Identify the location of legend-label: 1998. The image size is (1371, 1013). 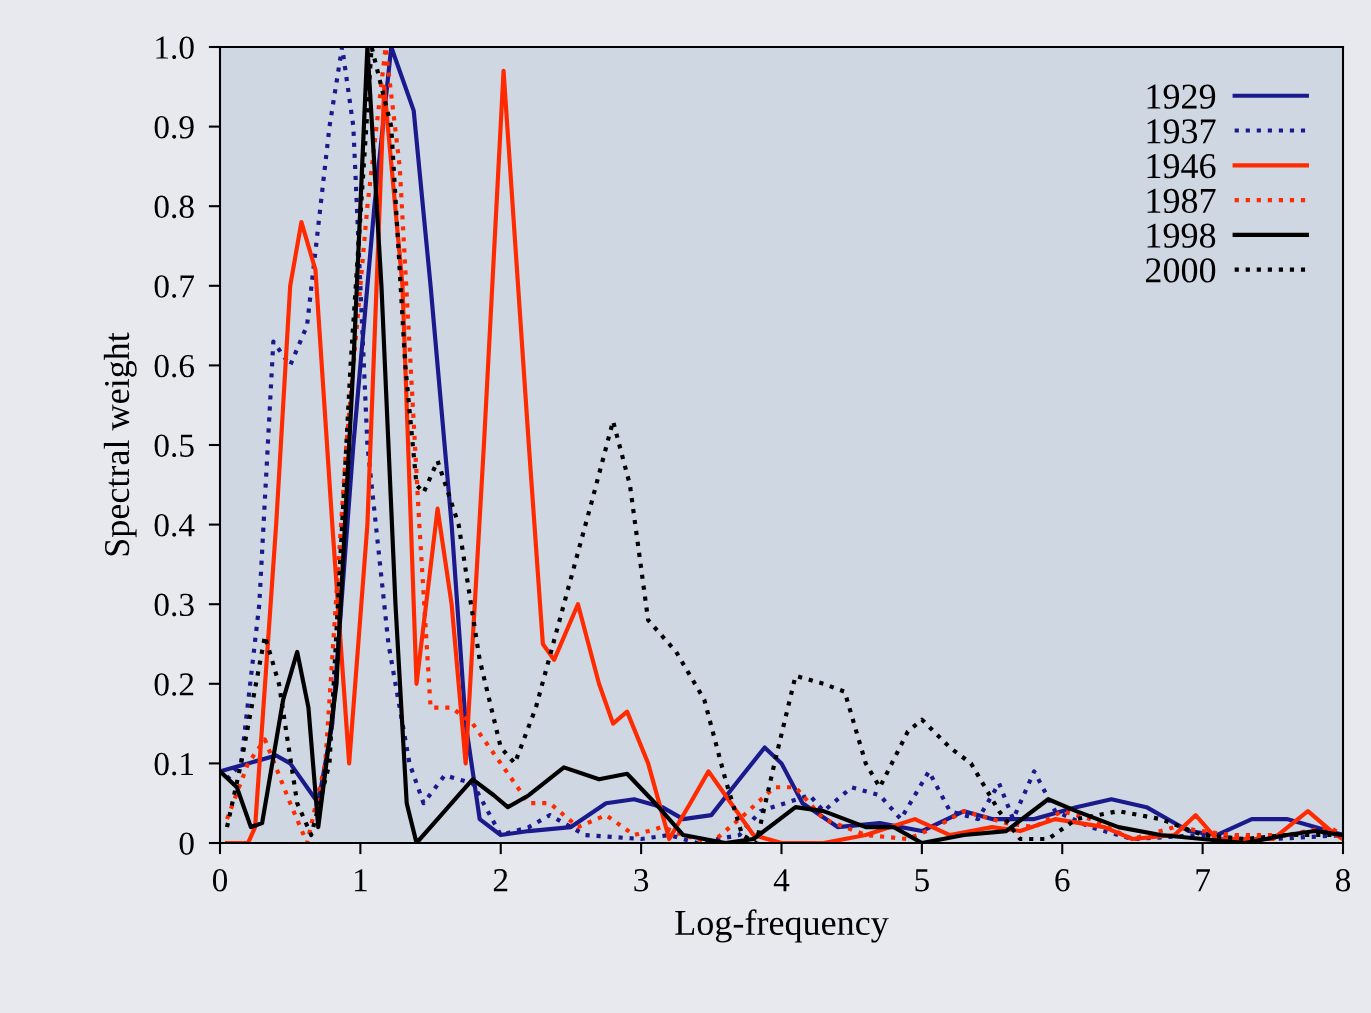
(1181, 235).